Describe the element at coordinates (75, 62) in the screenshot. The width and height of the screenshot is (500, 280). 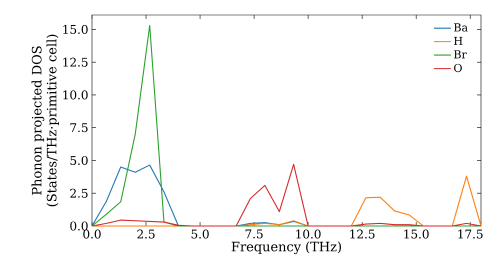
I see `y-tick-label: 12.5` at that location.